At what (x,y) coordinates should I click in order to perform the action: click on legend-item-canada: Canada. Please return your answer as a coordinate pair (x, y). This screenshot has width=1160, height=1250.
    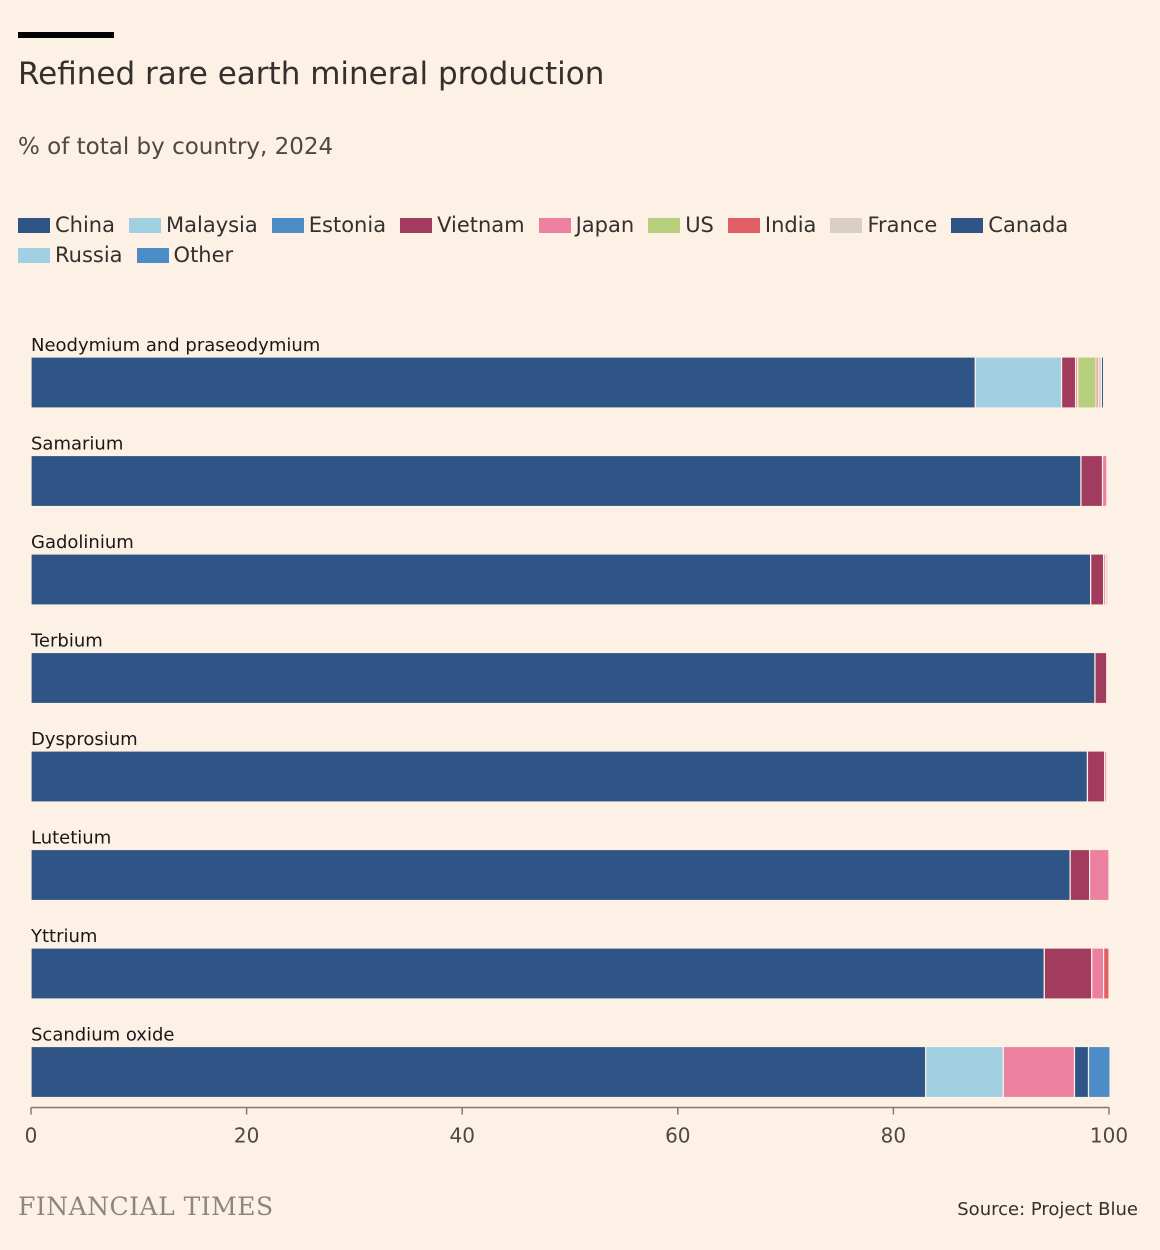
    Looking at the image, I should click on (1009, 225).